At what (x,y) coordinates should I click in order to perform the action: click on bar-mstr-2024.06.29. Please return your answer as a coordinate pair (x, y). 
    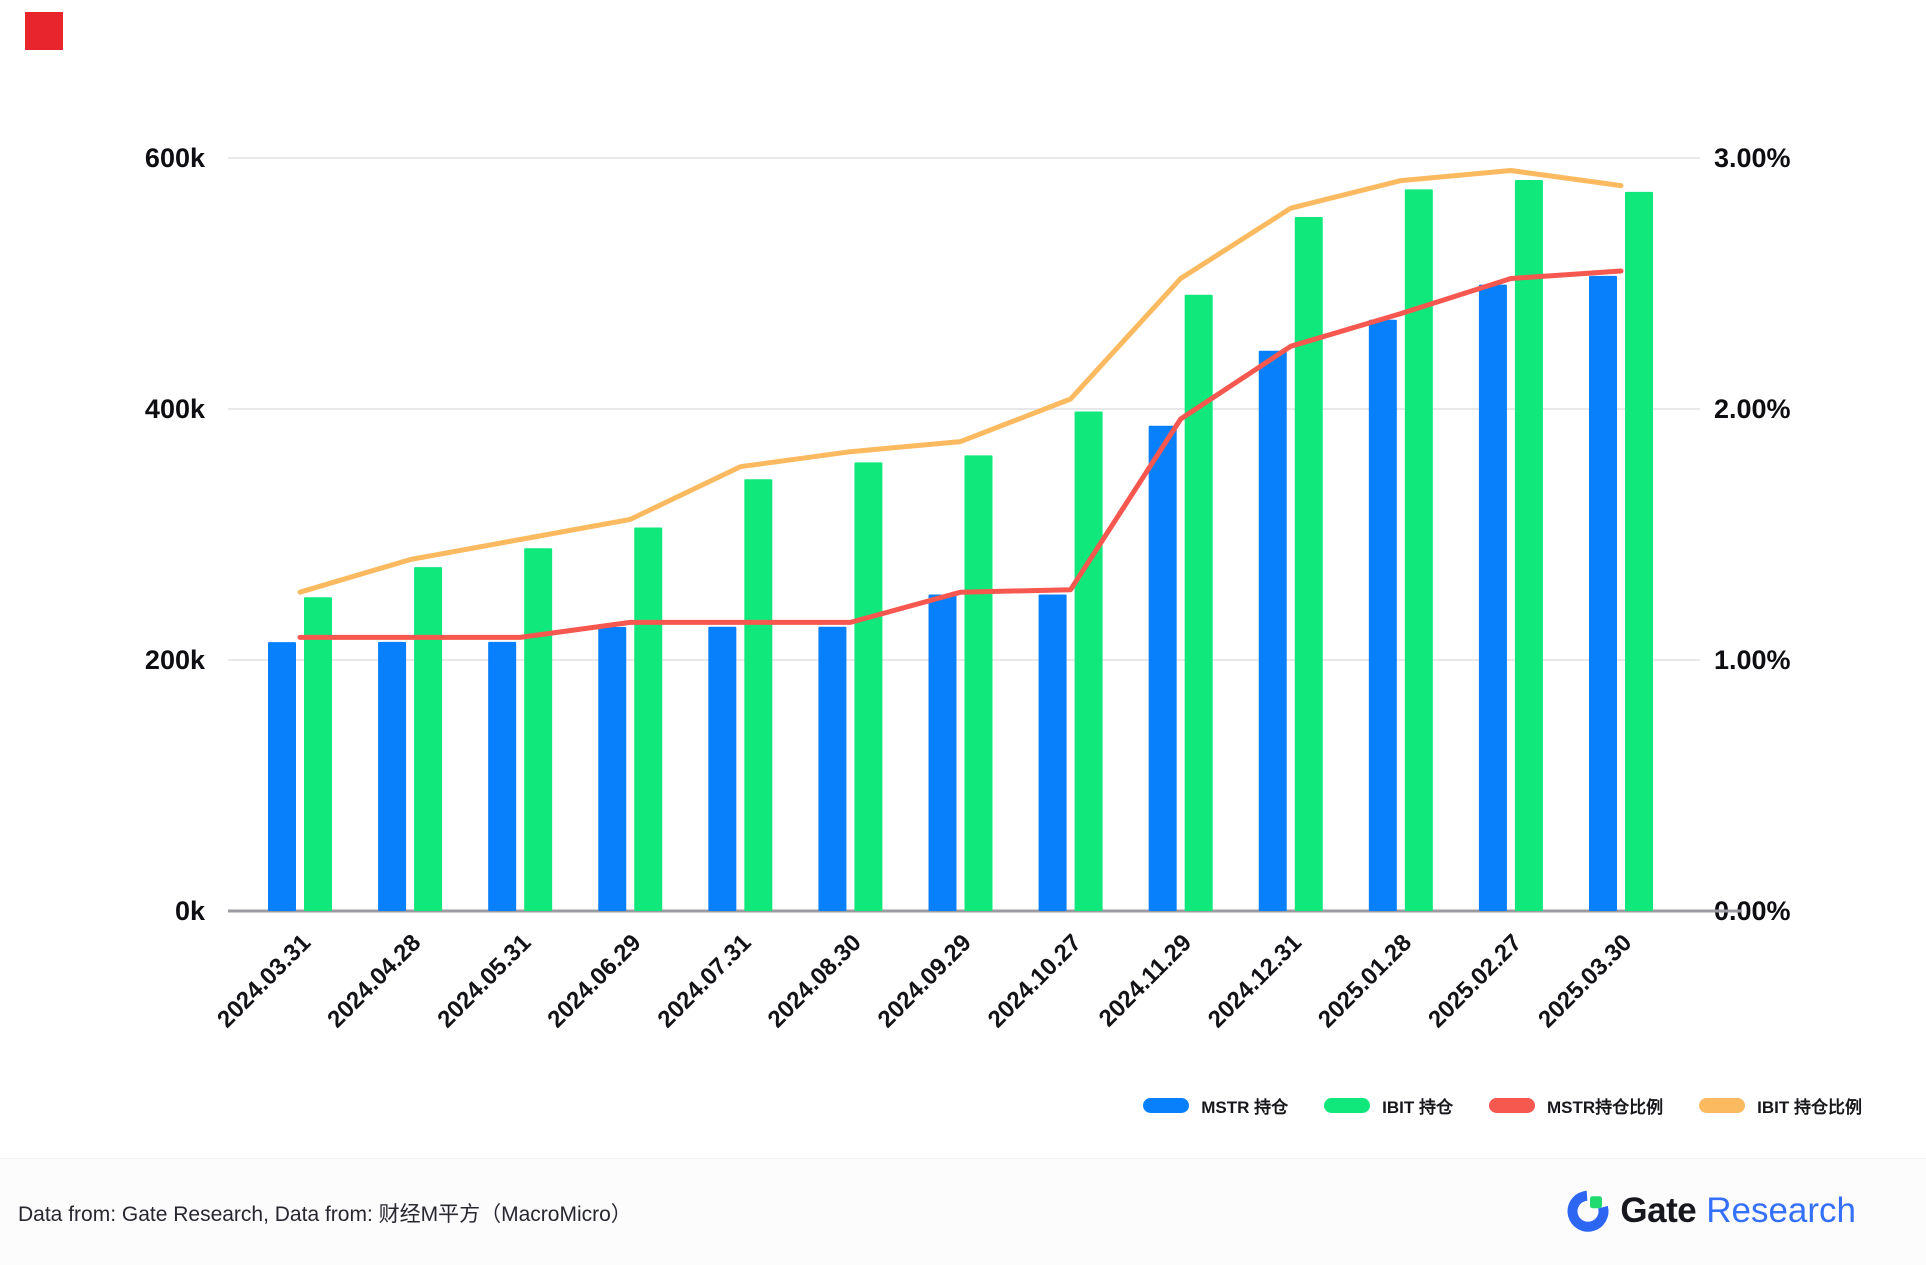
    Looking at the image, I should click on (612, 768).